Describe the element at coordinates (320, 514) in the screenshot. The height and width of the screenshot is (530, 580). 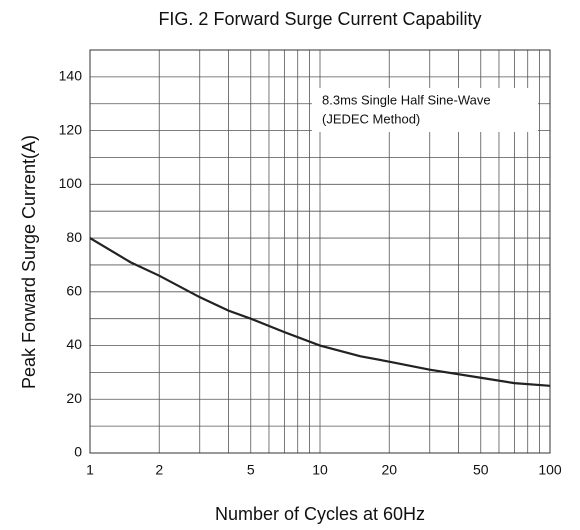
I see `x-axis-label: Number of Cycles at 60Hz` at that location.